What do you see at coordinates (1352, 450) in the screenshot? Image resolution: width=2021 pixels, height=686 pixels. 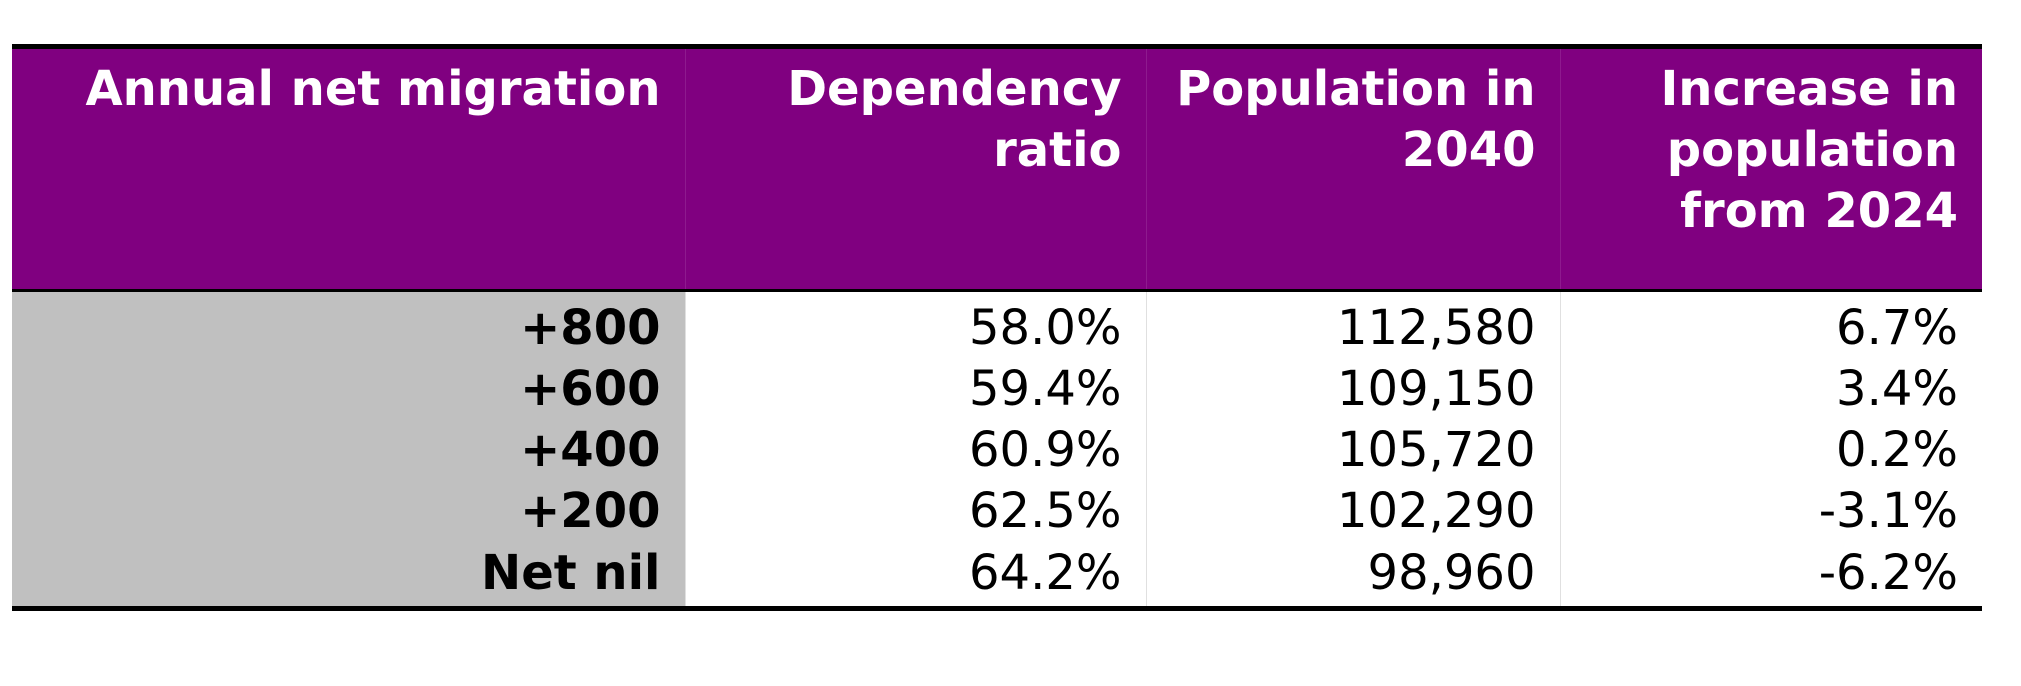 I see `cell-population-2040: 105,720` at bounding box center [1352, 450].